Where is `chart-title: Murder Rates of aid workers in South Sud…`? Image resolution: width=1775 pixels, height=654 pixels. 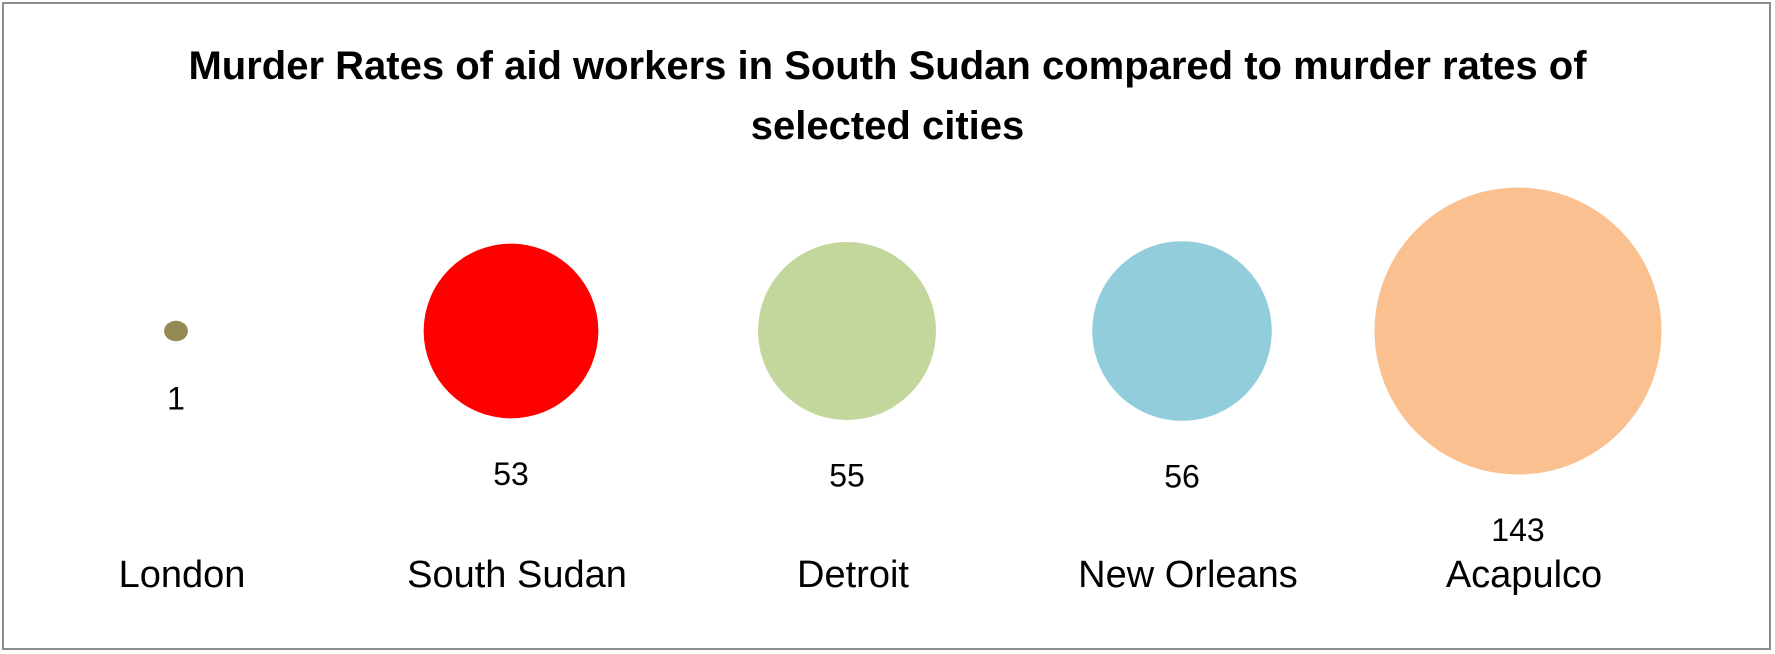
chart-title: Murder Rates of aid workers in South Sud… is located at coordinates (887, 96).